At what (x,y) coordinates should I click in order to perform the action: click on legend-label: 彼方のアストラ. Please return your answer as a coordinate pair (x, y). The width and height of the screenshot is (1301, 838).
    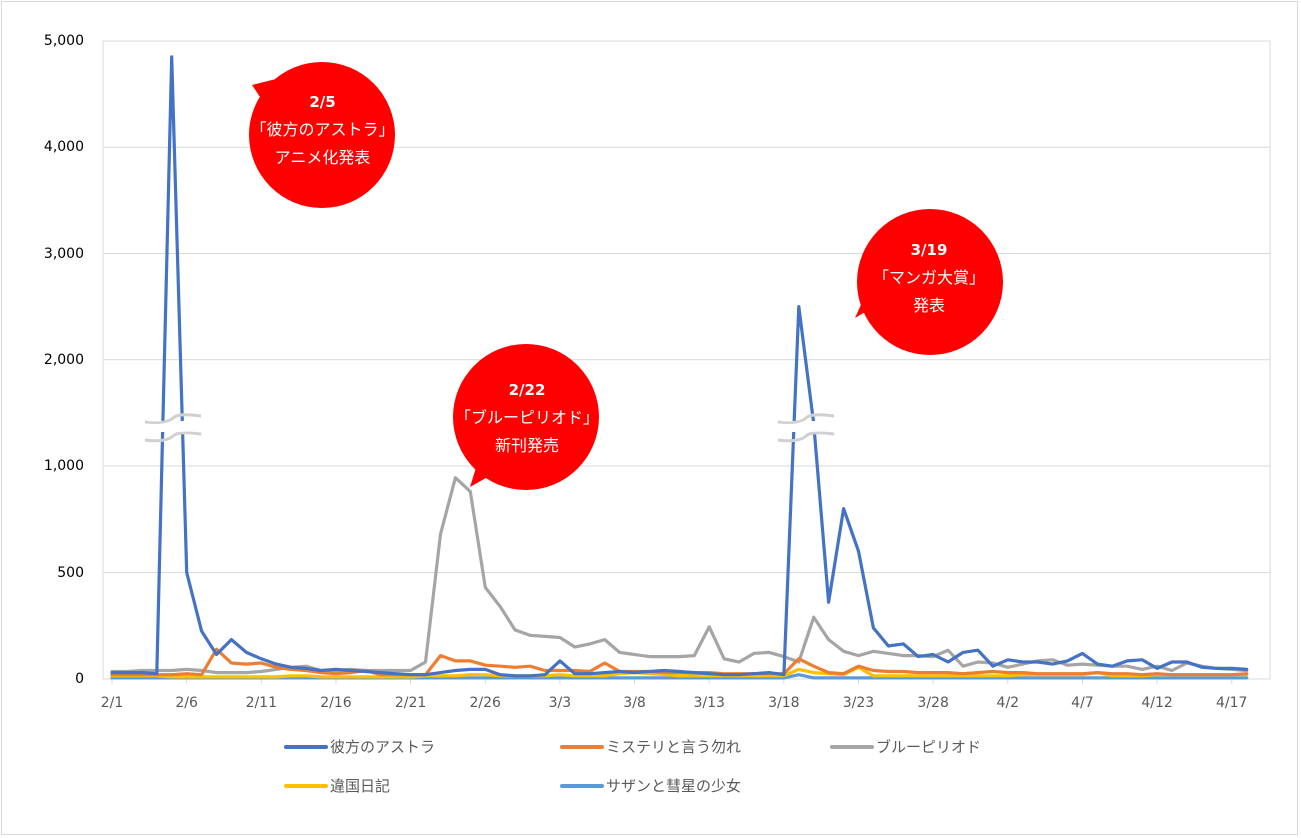
    Looking at the image, I should click on (383, 747).